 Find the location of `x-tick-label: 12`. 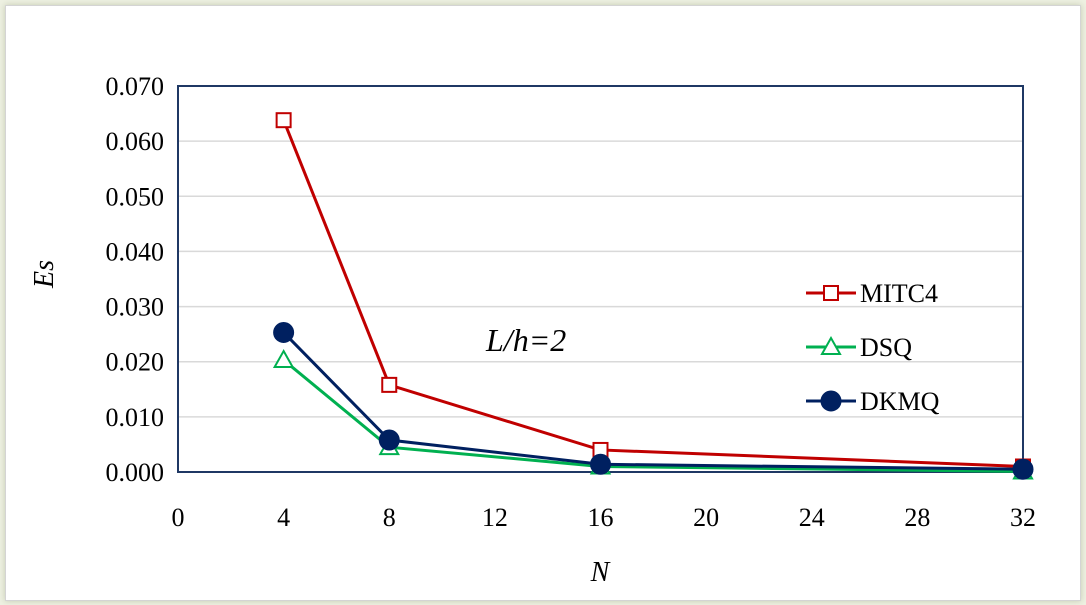

x-tick-label: 12 is located at coordinates (495, 517).